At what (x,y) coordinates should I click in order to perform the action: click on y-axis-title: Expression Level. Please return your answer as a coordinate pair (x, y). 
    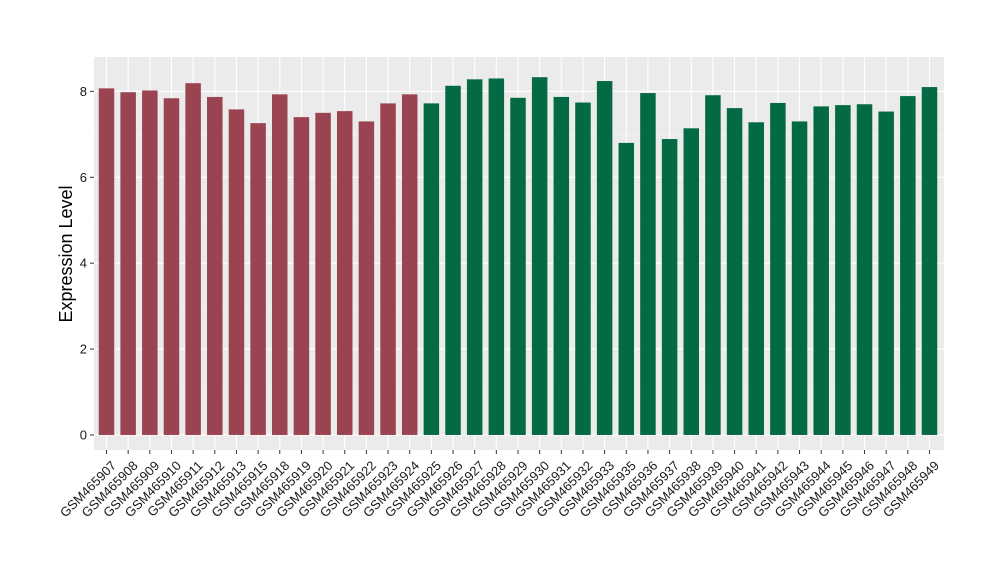
    Looking at the image, I should click on (66, 253).